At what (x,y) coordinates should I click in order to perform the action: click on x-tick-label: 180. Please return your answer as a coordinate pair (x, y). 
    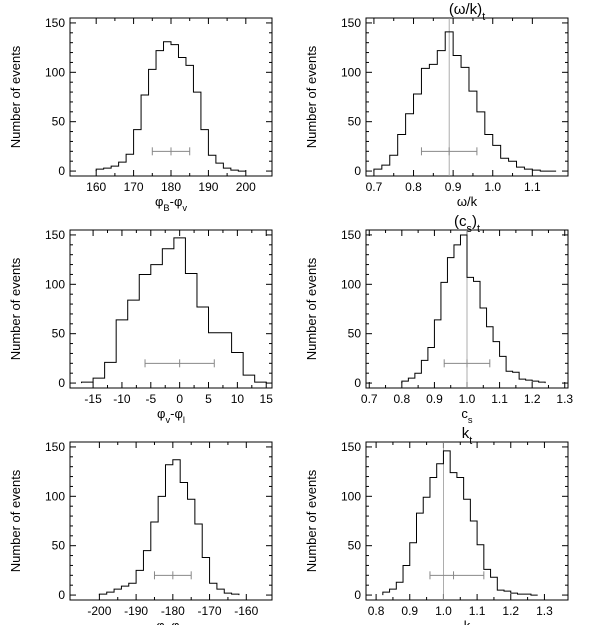
    Looking at the image, I should click on (171, 187).